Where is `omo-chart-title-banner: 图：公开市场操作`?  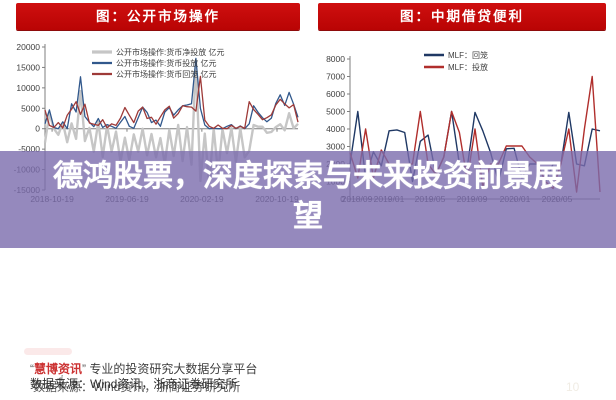
omo-chart-title-banner: 图：公开市场操作 is located at coordinates (158, 16).